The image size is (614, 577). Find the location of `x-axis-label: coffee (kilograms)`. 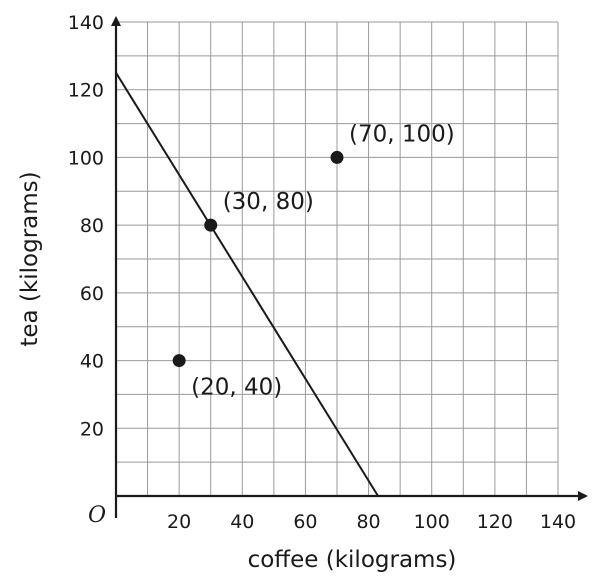

x-axis-label: coffee (kilograms) is located at coordinates (352, 560).